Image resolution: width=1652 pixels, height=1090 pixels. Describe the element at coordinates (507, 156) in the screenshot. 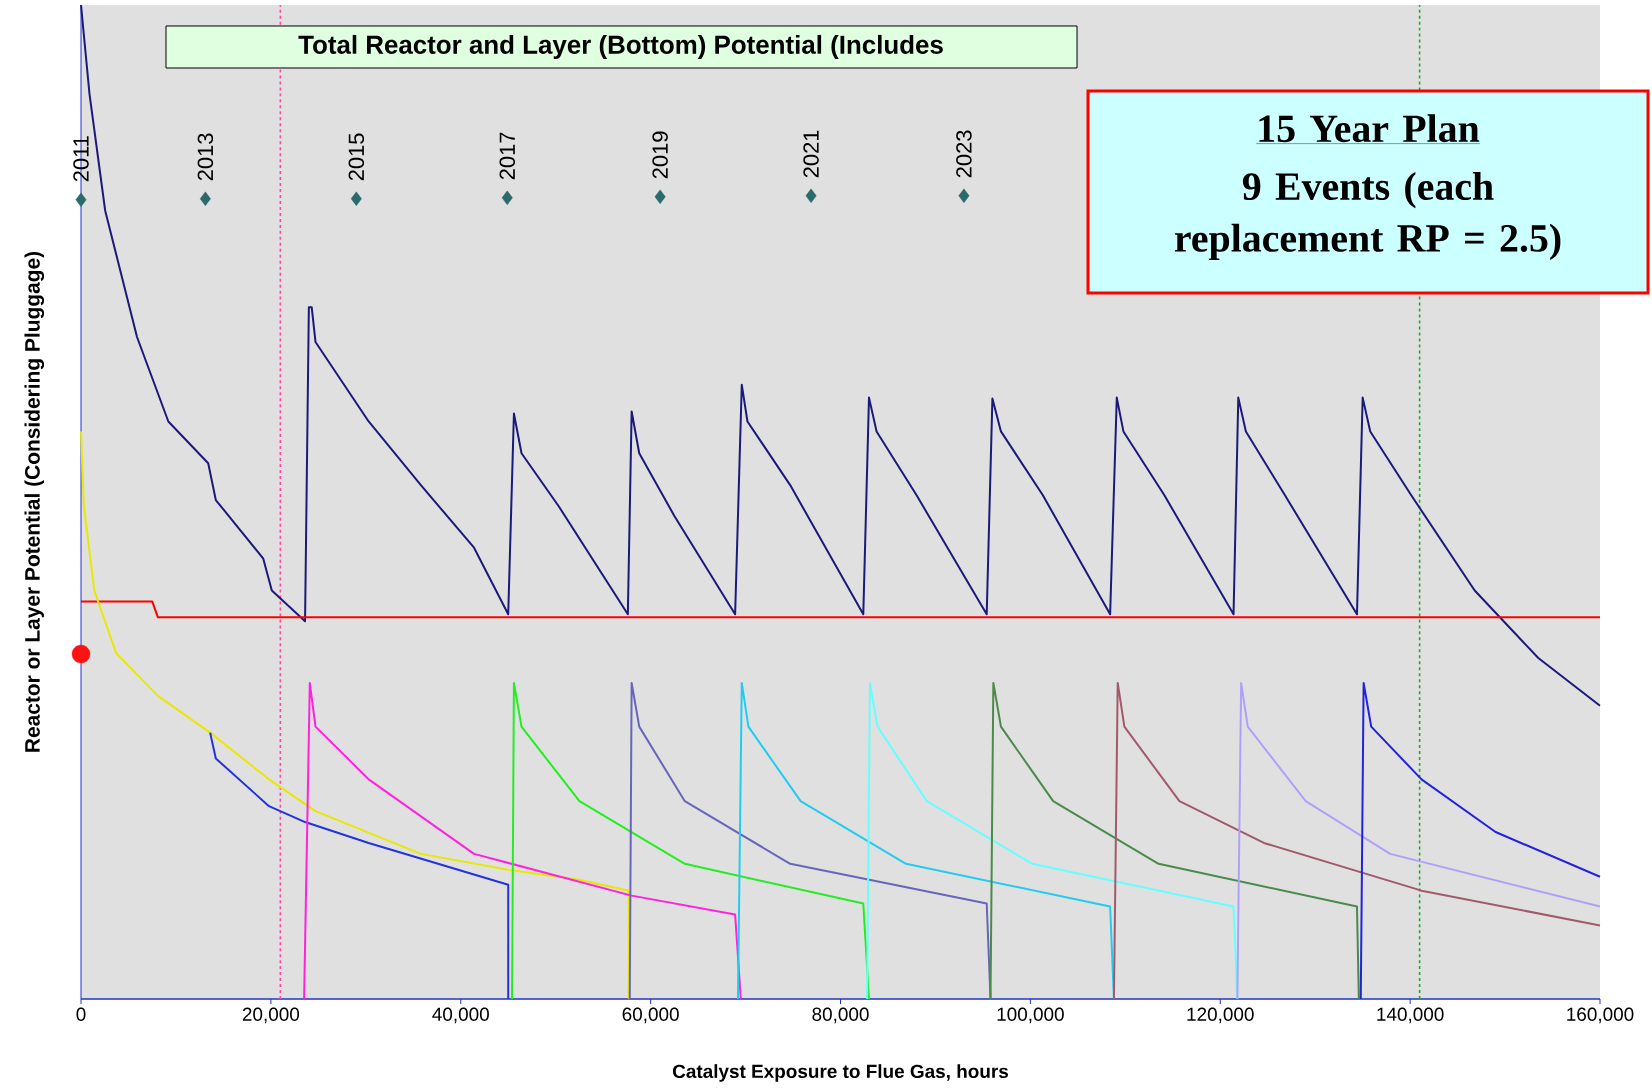

I see `annotation: 2017` at that location.